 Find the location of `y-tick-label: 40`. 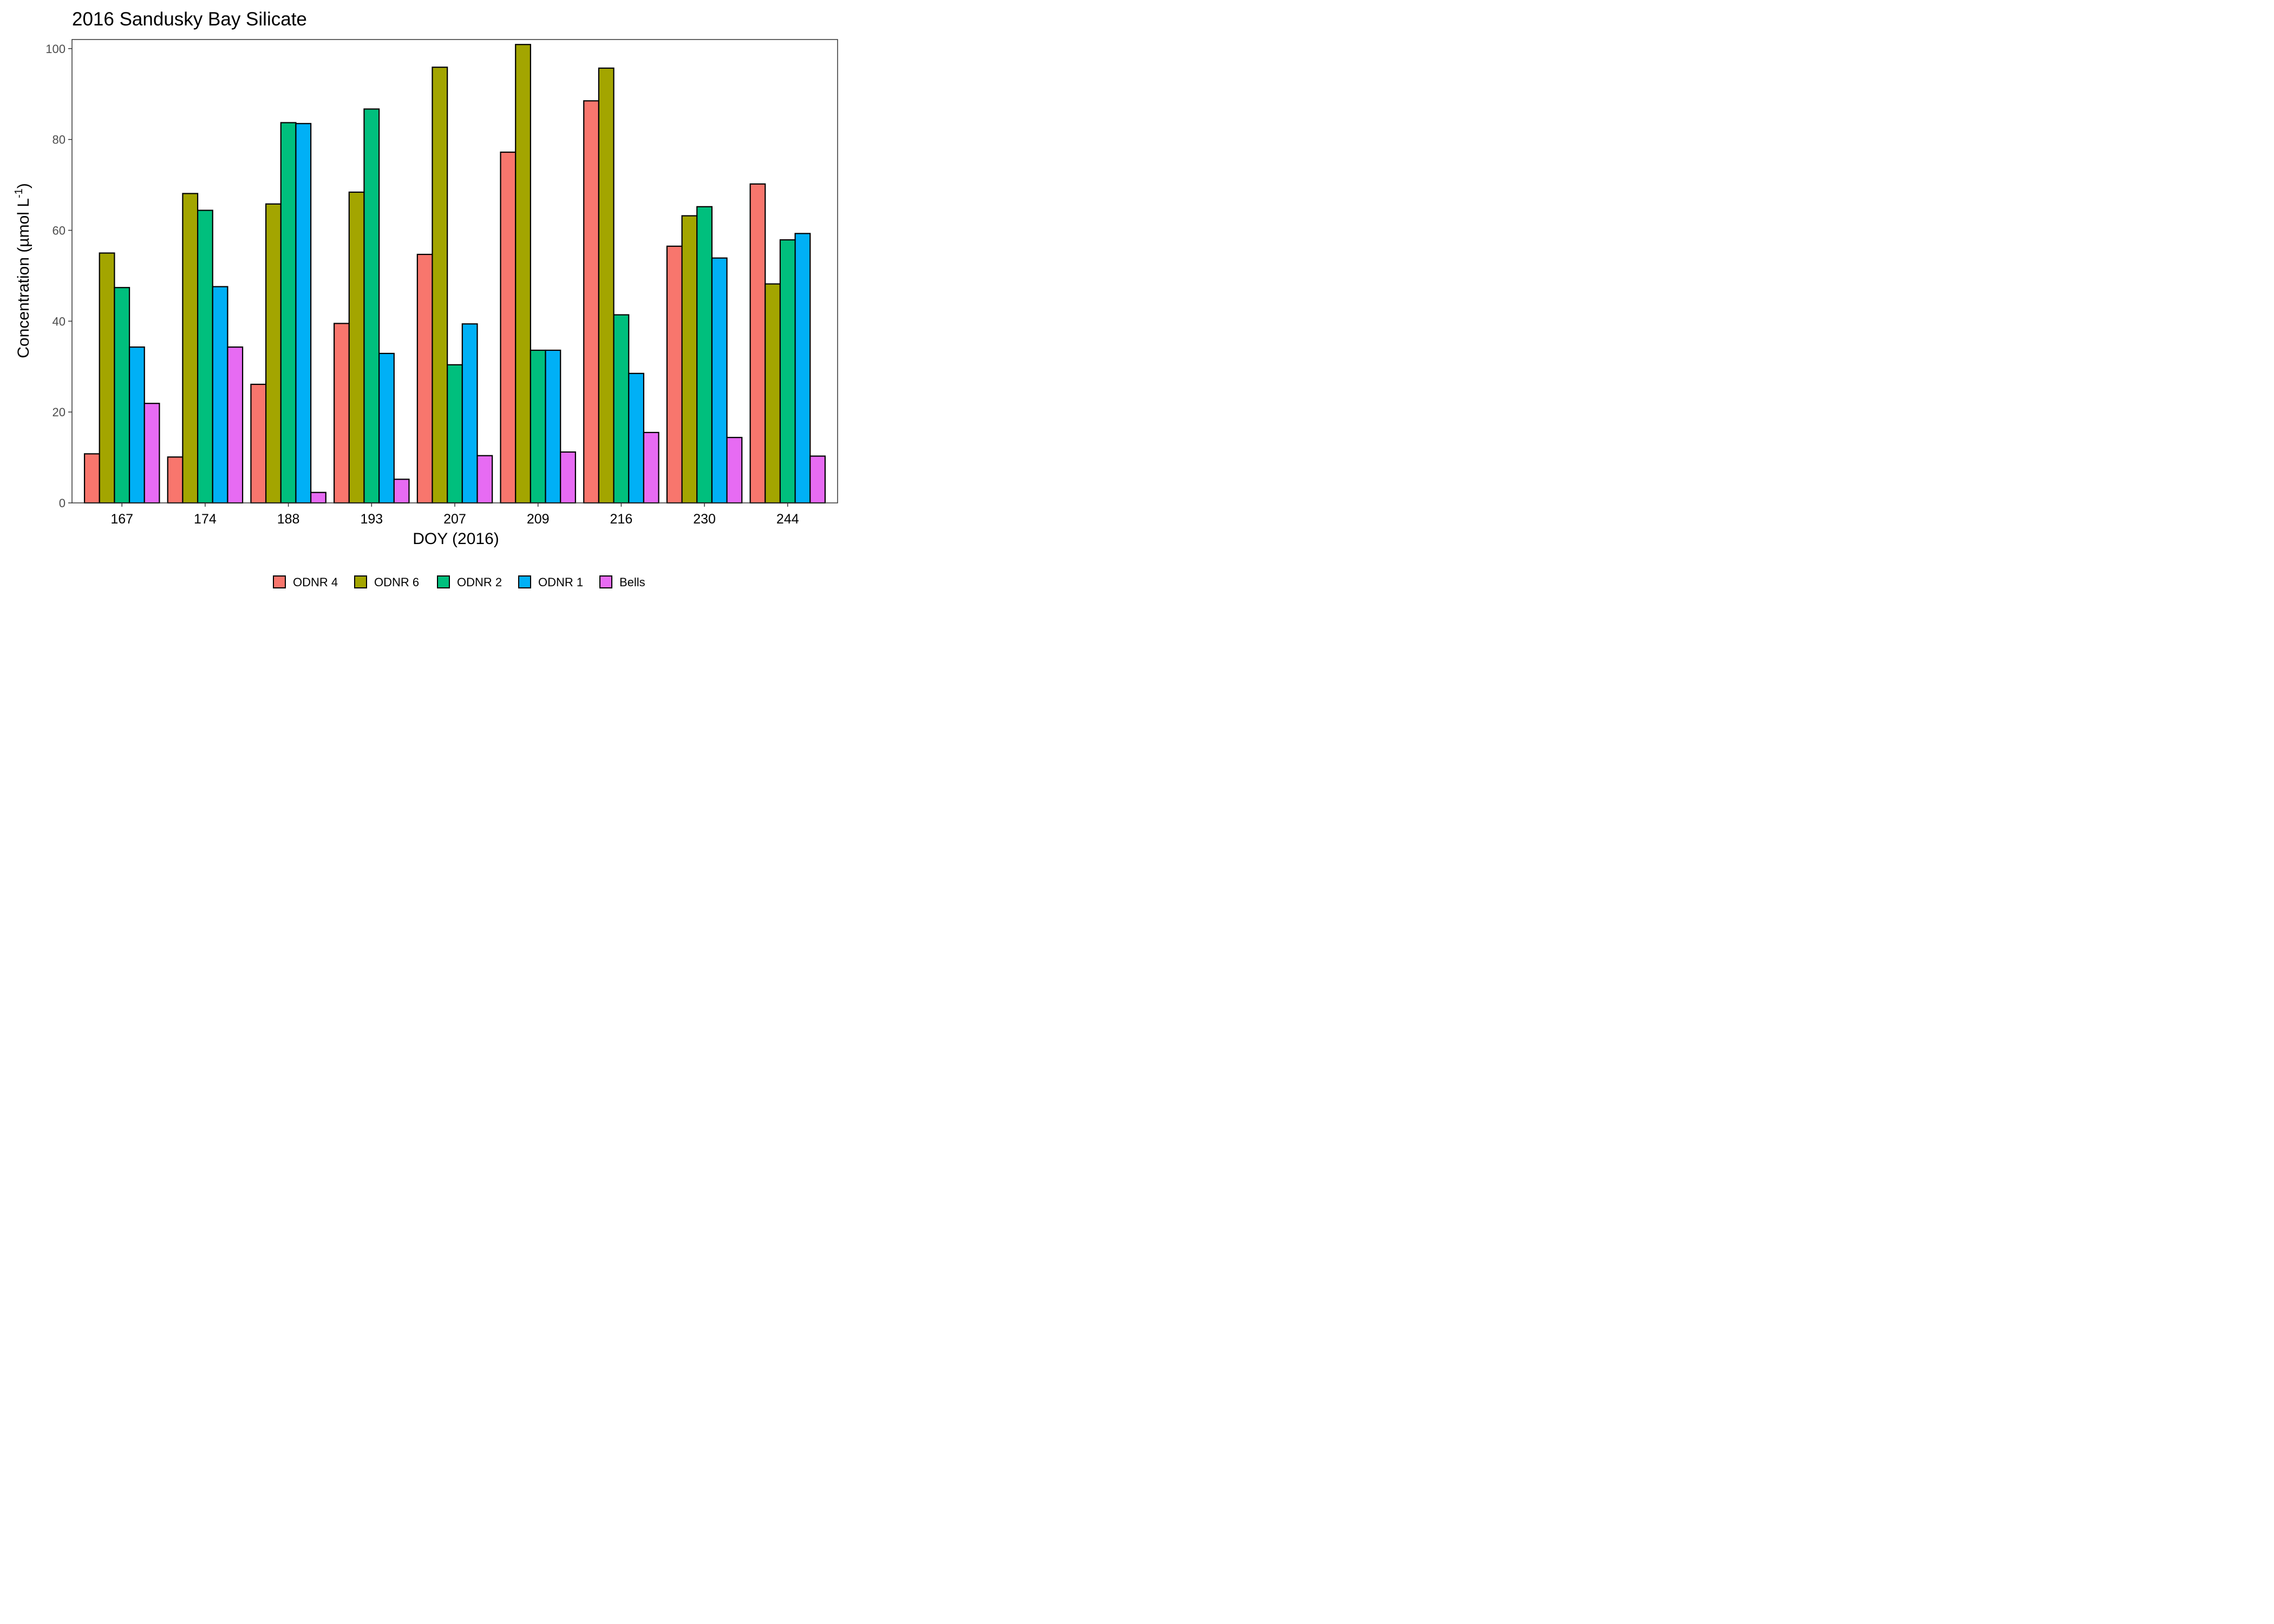

y-tick-label: 40 is located at coordinates (60, 321).